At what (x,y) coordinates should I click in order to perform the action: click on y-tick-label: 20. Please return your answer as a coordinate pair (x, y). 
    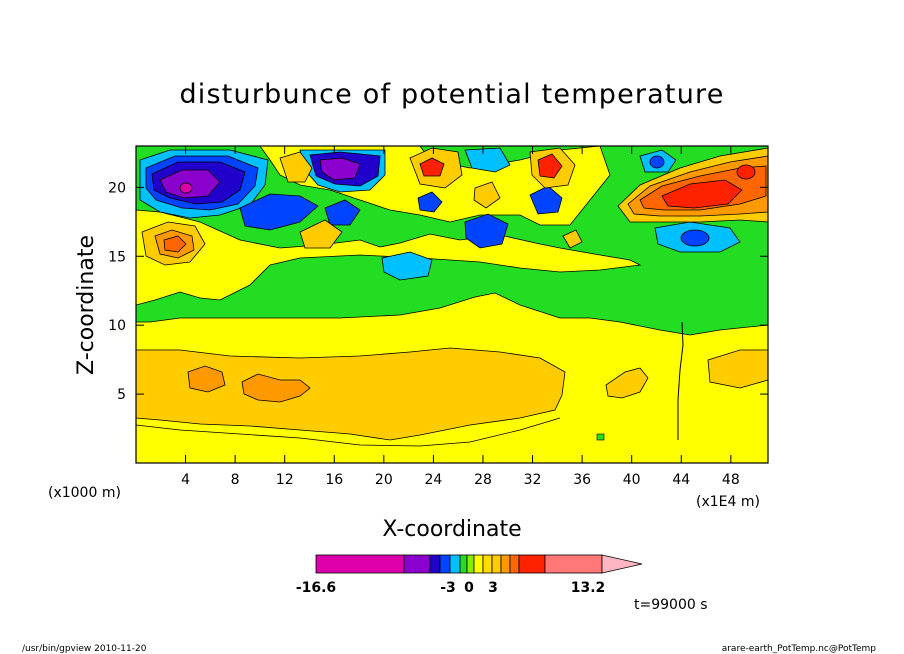
    Looking at the image, I should click on (117, 188).